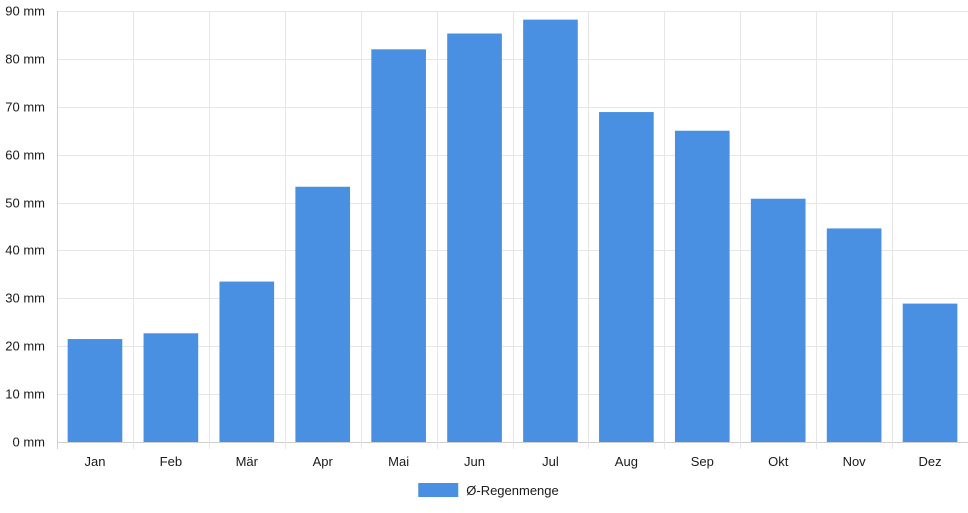  What do you see at coordinates (398, 461) in the screenshot?
I see `x-tick-label: Mai` at bounding box center [398, 461].